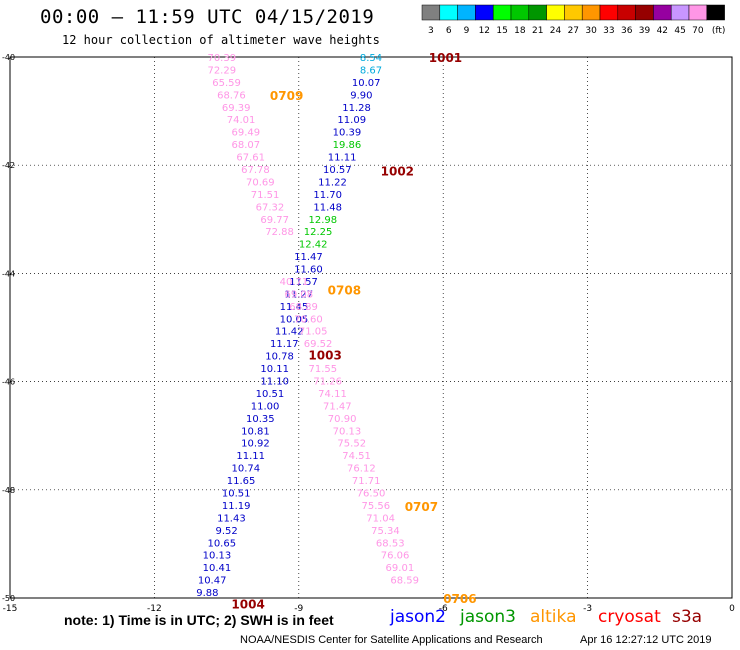  Describe the element at coordinates (313, 245) in the screenshot. I see `wave-height-label: 12.42` at that location.